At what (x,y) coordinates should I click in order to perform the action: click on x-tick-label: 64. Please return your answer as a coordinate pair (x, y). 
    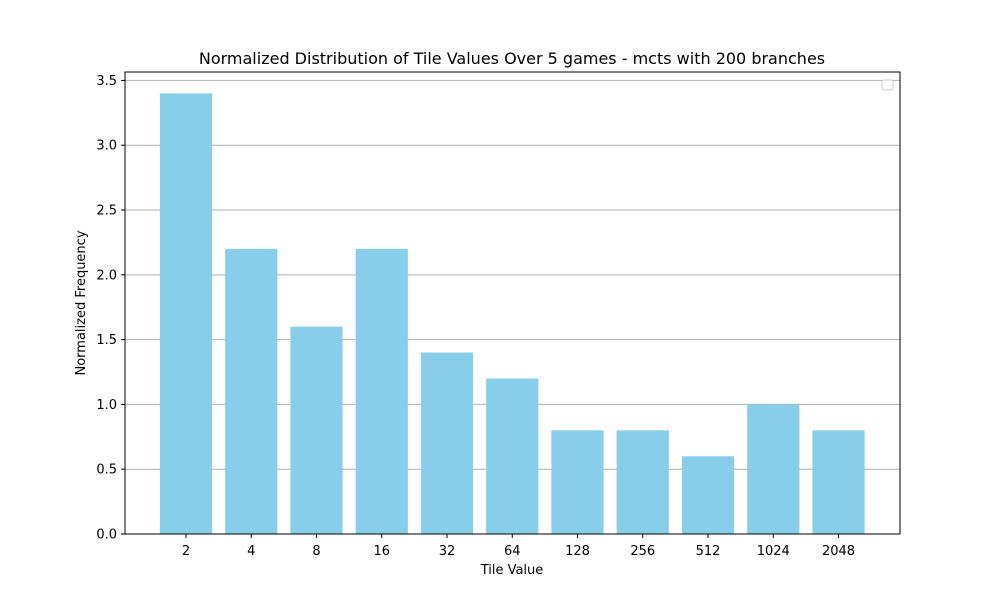
    Looking at the image, I should click on (512, 551).